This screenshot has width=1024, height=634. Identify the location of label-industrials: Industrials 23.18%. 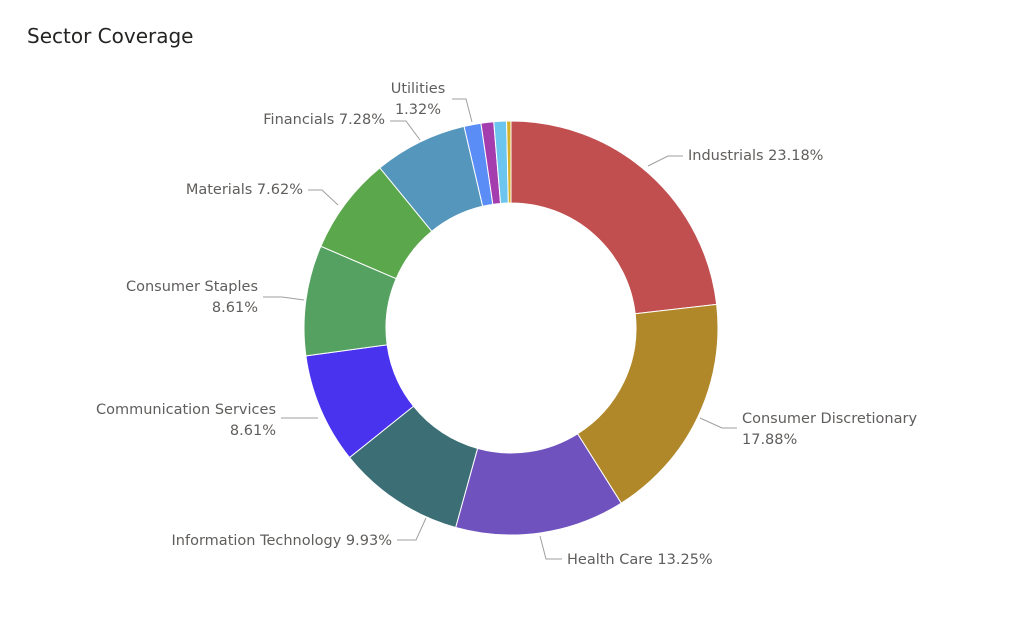
(756, 156).